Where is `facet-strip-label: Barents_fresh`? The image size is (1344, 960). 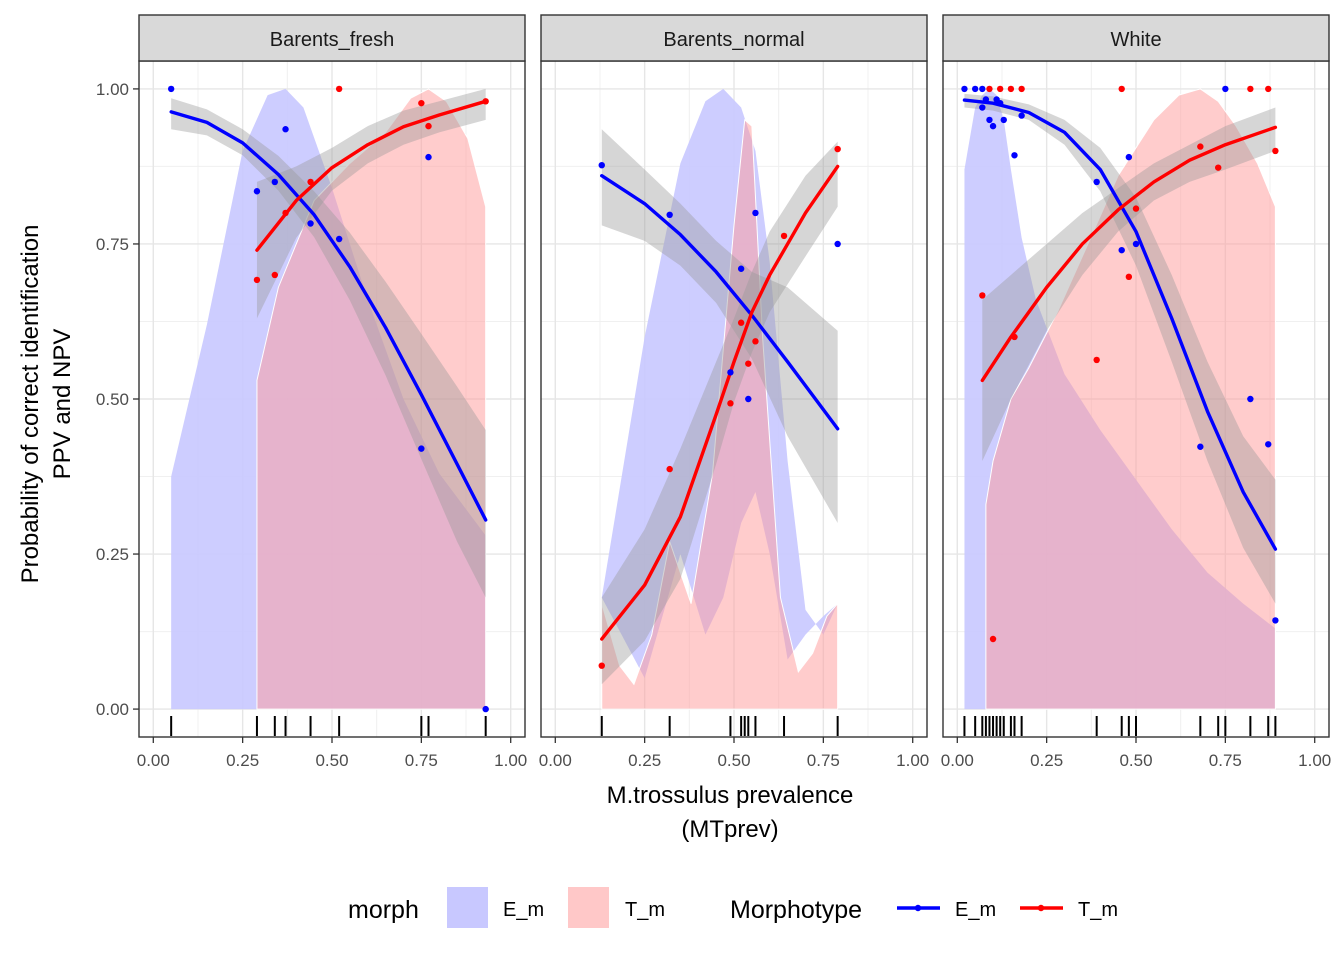
facet-strip-label: Barents_fresh is located at coordinates (332, 40).